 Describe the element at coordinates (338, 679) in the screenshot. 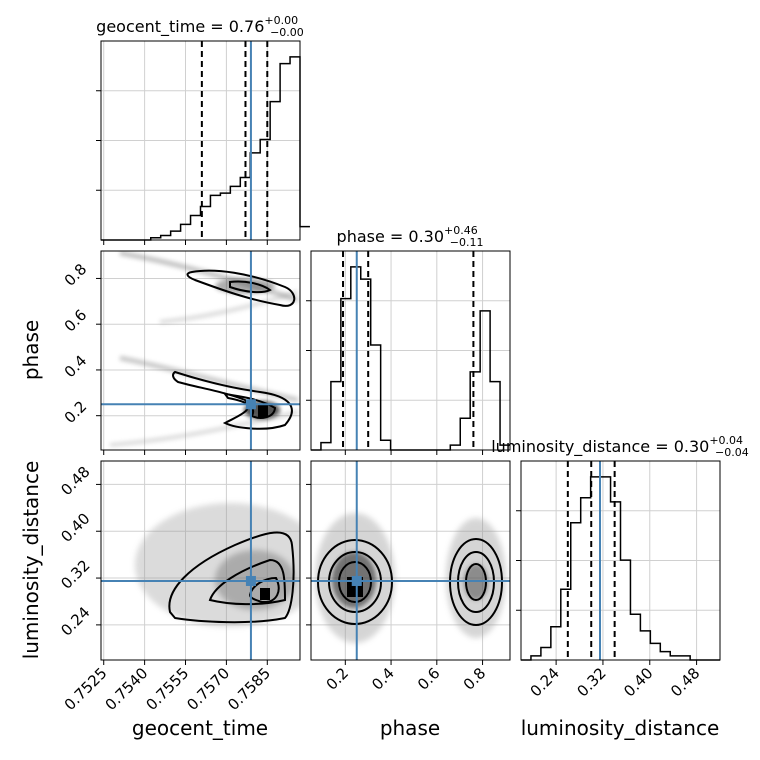

I see `x-tick-label: 0.2` at that location.